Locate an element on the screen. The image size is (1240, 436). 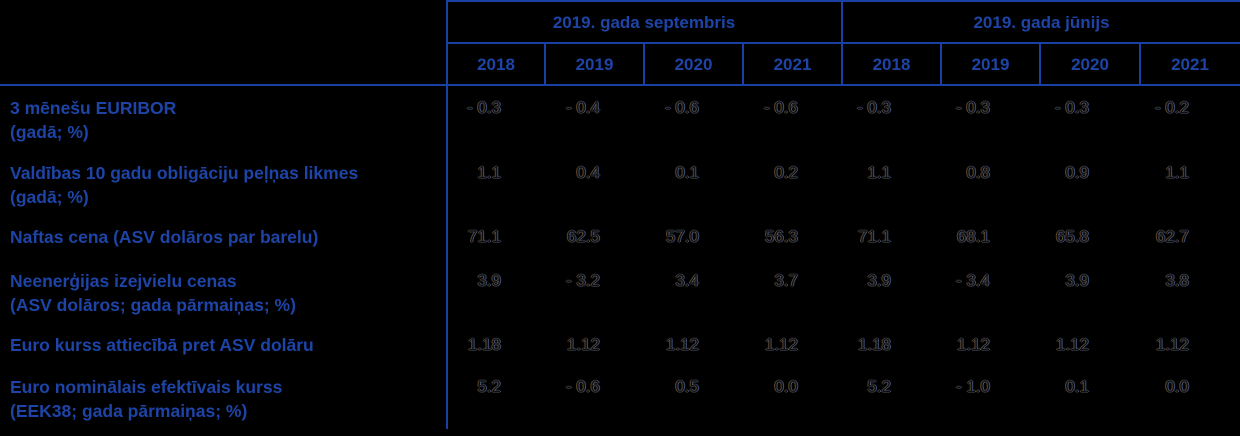
row-label-line1: Euro kurss attiecībā pret ASV dolāru is located at coordinates (162, 345).